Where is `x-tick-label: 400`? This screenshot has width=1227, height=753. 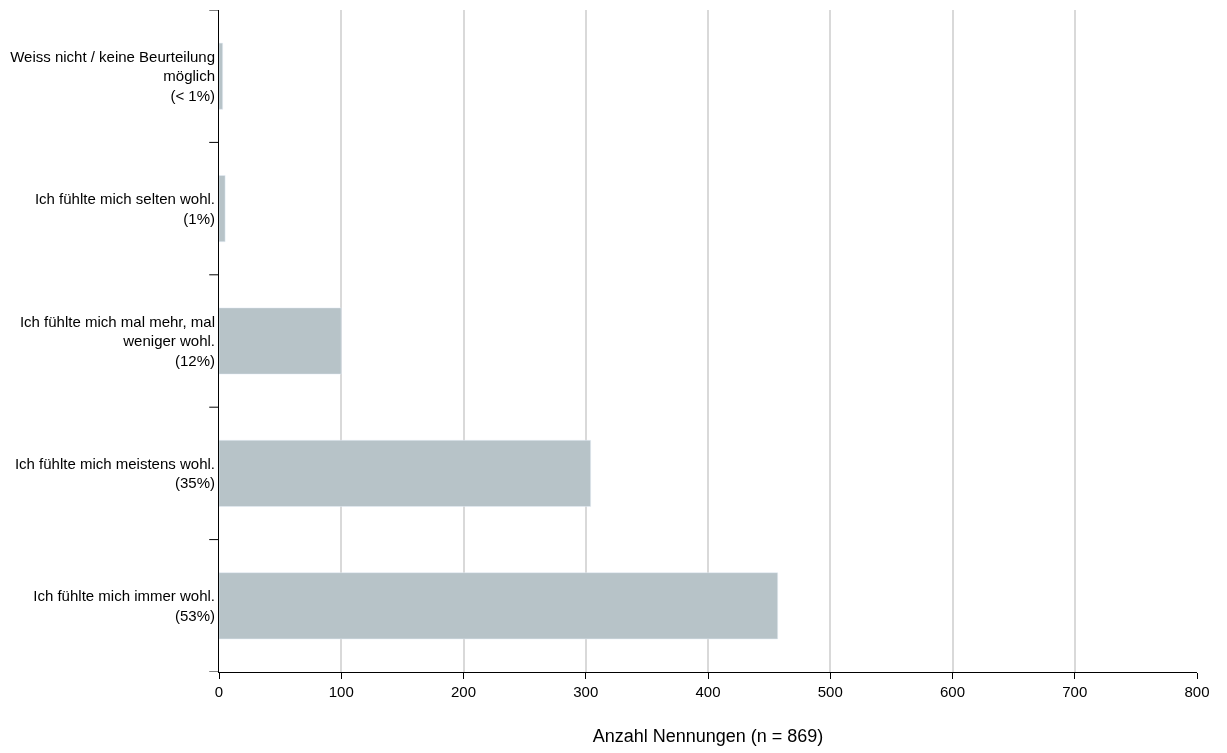
x-tick-label: 400 is located at coordinates (708, 691).